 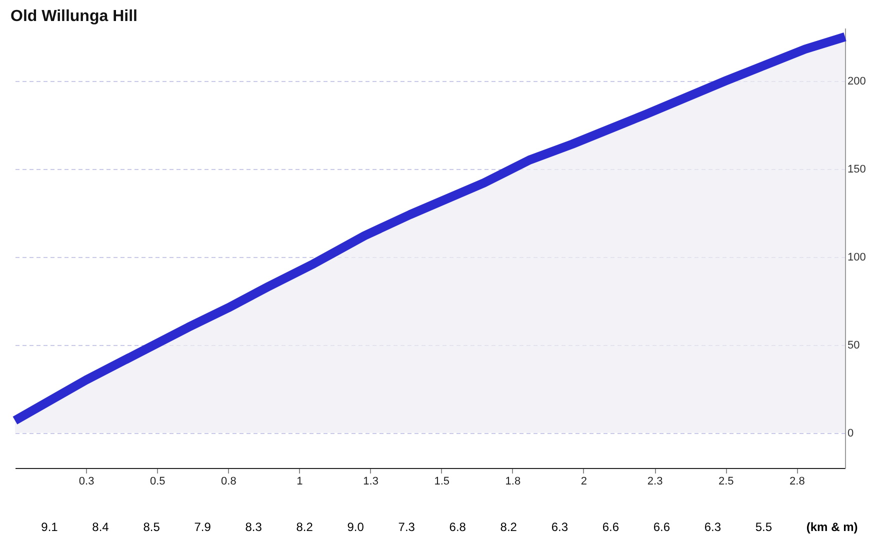 I want to click on text: (km & m), so click(x=832, y=527).